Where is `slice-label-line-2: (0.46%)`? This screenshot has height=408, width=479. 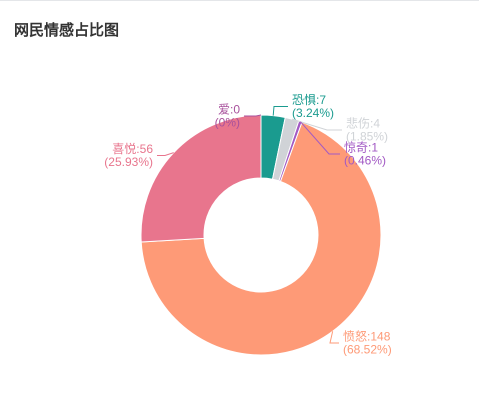 slice-label-line-2: (0.46%) is located at coordinates (365, 161).